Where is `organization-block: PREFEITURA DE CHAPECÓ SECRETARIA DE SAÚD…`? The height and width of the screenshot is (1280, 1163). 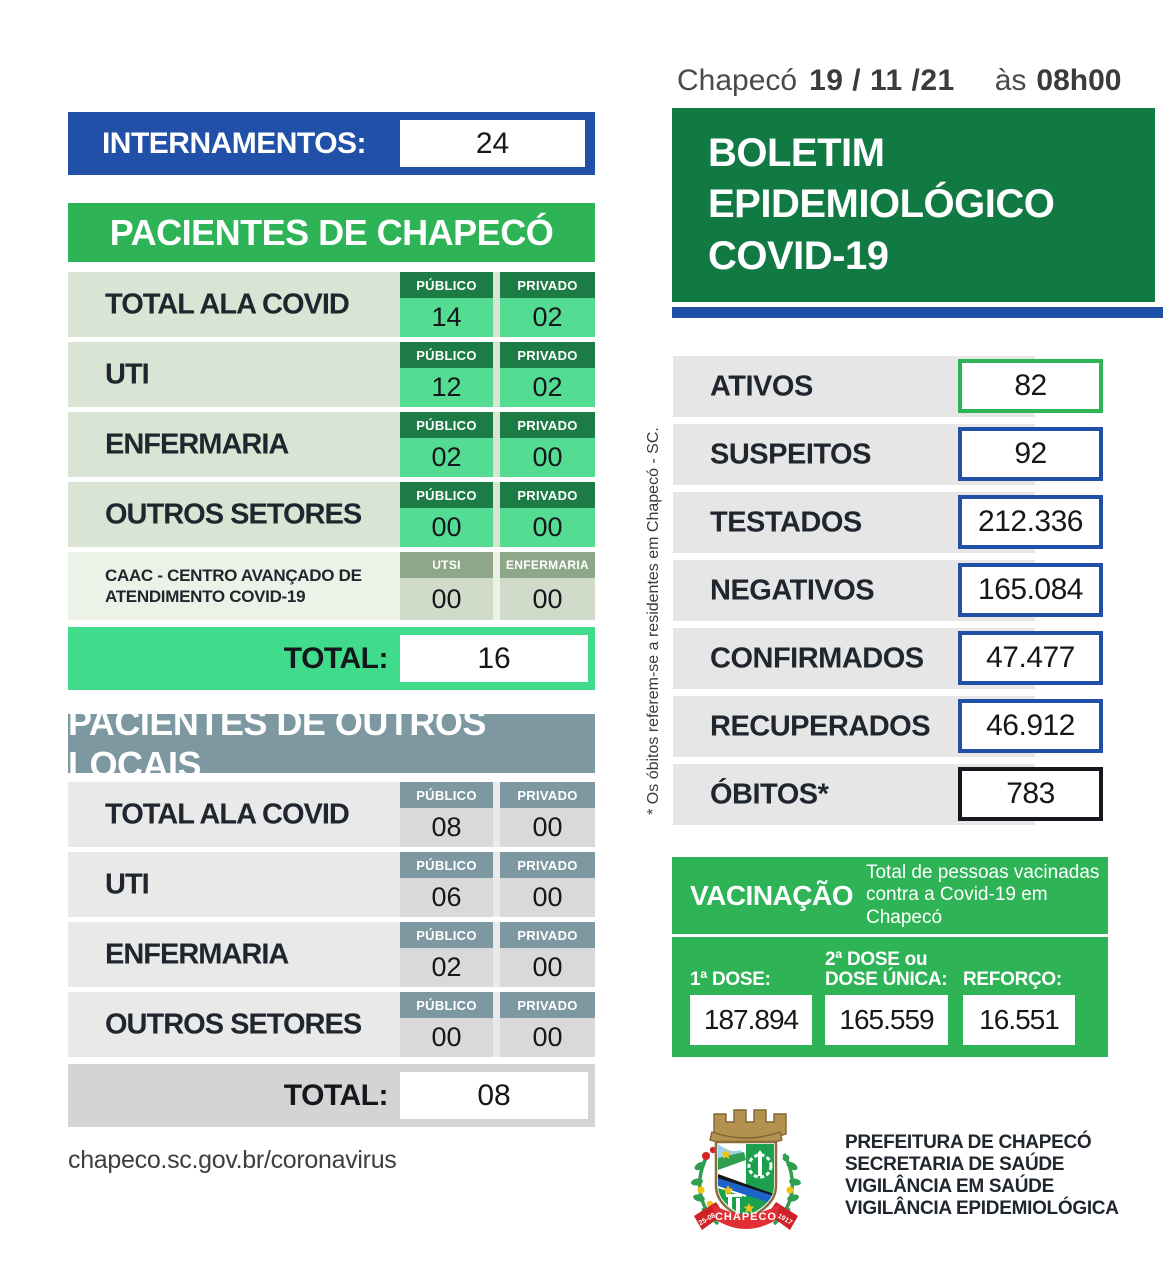
organization-block: PREFEITURA DE CHAPECÓ SECRETARIA DE SAÚD… is located at coordinates (982, 1176).